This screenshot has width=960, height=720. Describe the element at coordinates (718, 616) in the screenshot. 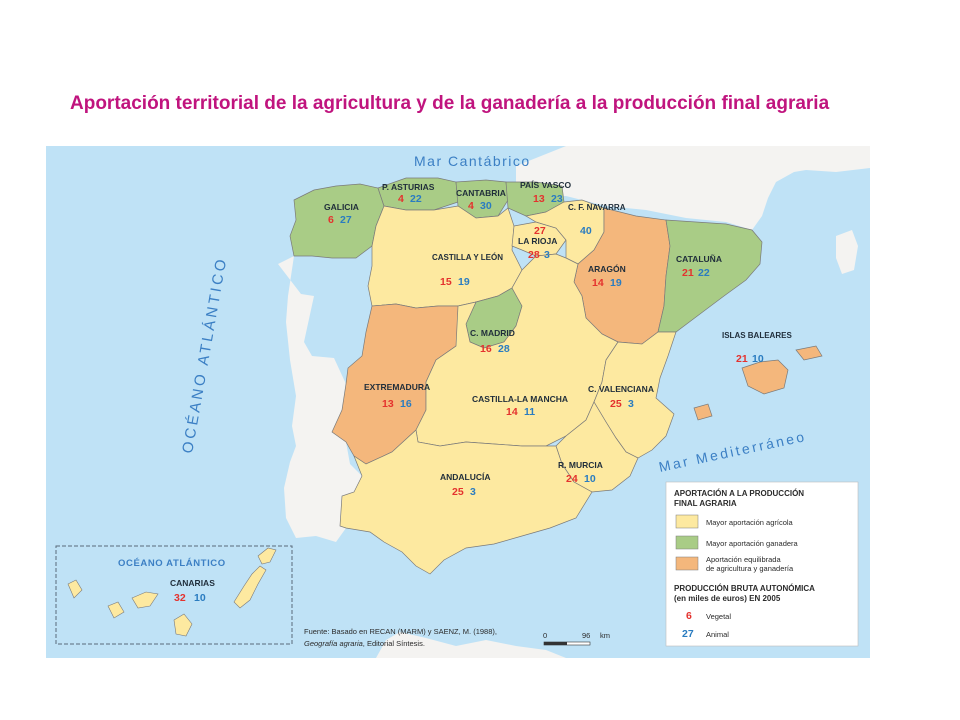

I see `legend-vegetal-label: Vegetal` at that location.